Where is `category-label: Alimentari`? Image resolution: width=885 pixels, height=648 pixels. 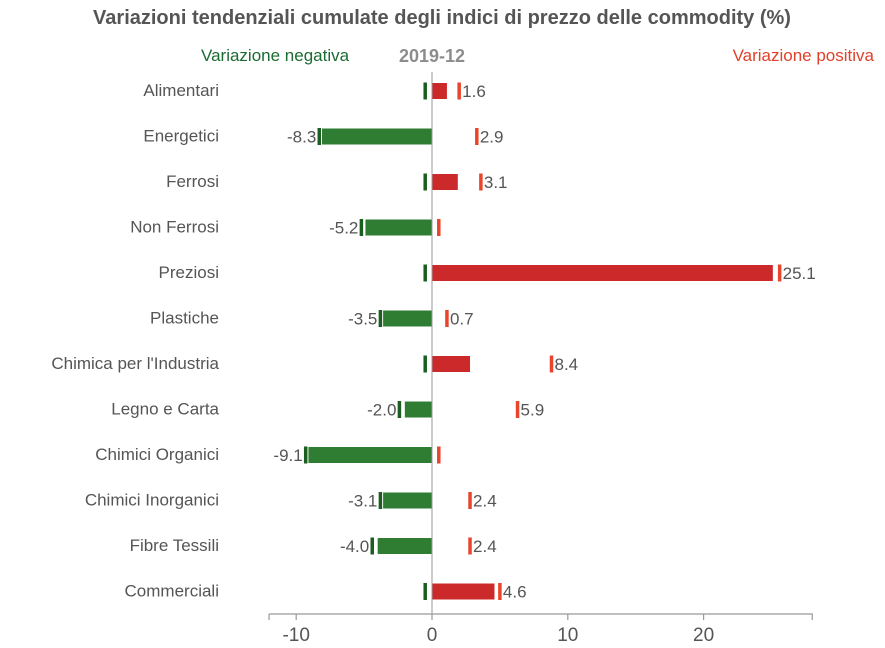 category-label: Alimentari is located at coordinates (181, 90).